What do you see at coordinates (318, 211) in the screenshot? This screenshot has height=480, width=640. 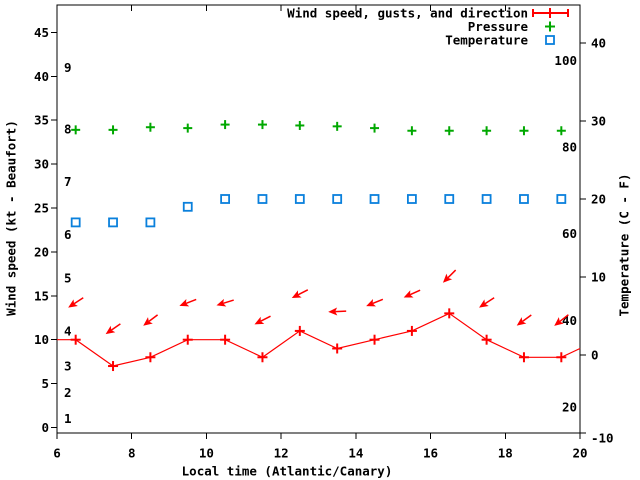 I see `temperature-series` at bounding box center [318, 211].